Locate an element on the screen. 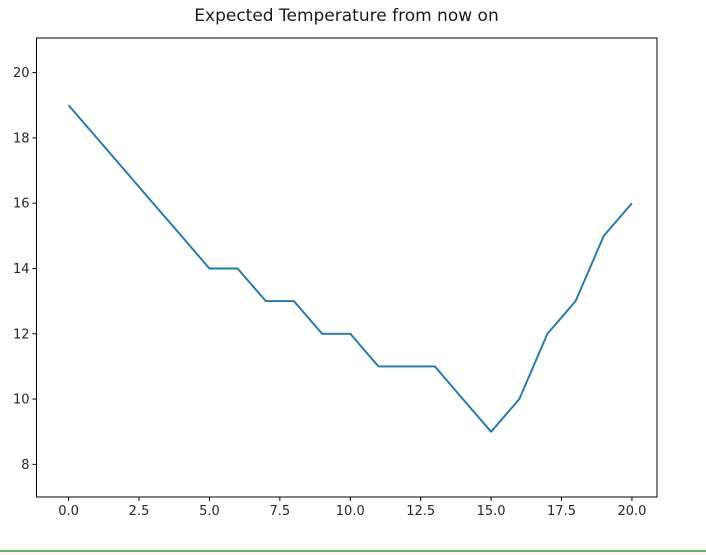 The image size is (706, 555). x-tick-label: 7.5 is located at coordinates (280, 511).